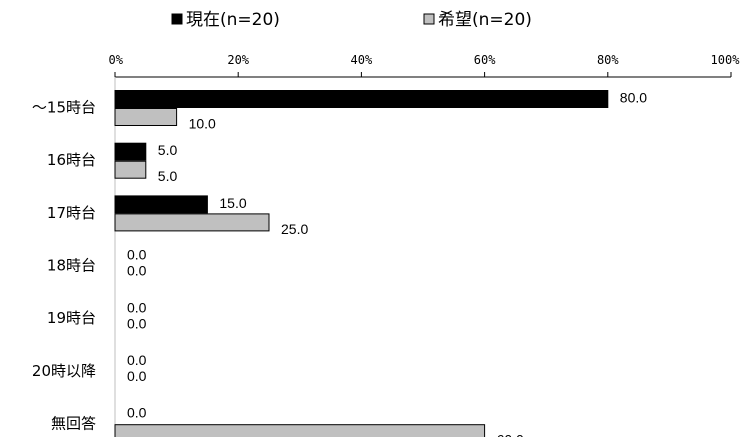 This screenshot has width=755, height=442. Describe the element at coordinates (71, 265) in the screenshot. I see `category-label: 18時台` at that location.